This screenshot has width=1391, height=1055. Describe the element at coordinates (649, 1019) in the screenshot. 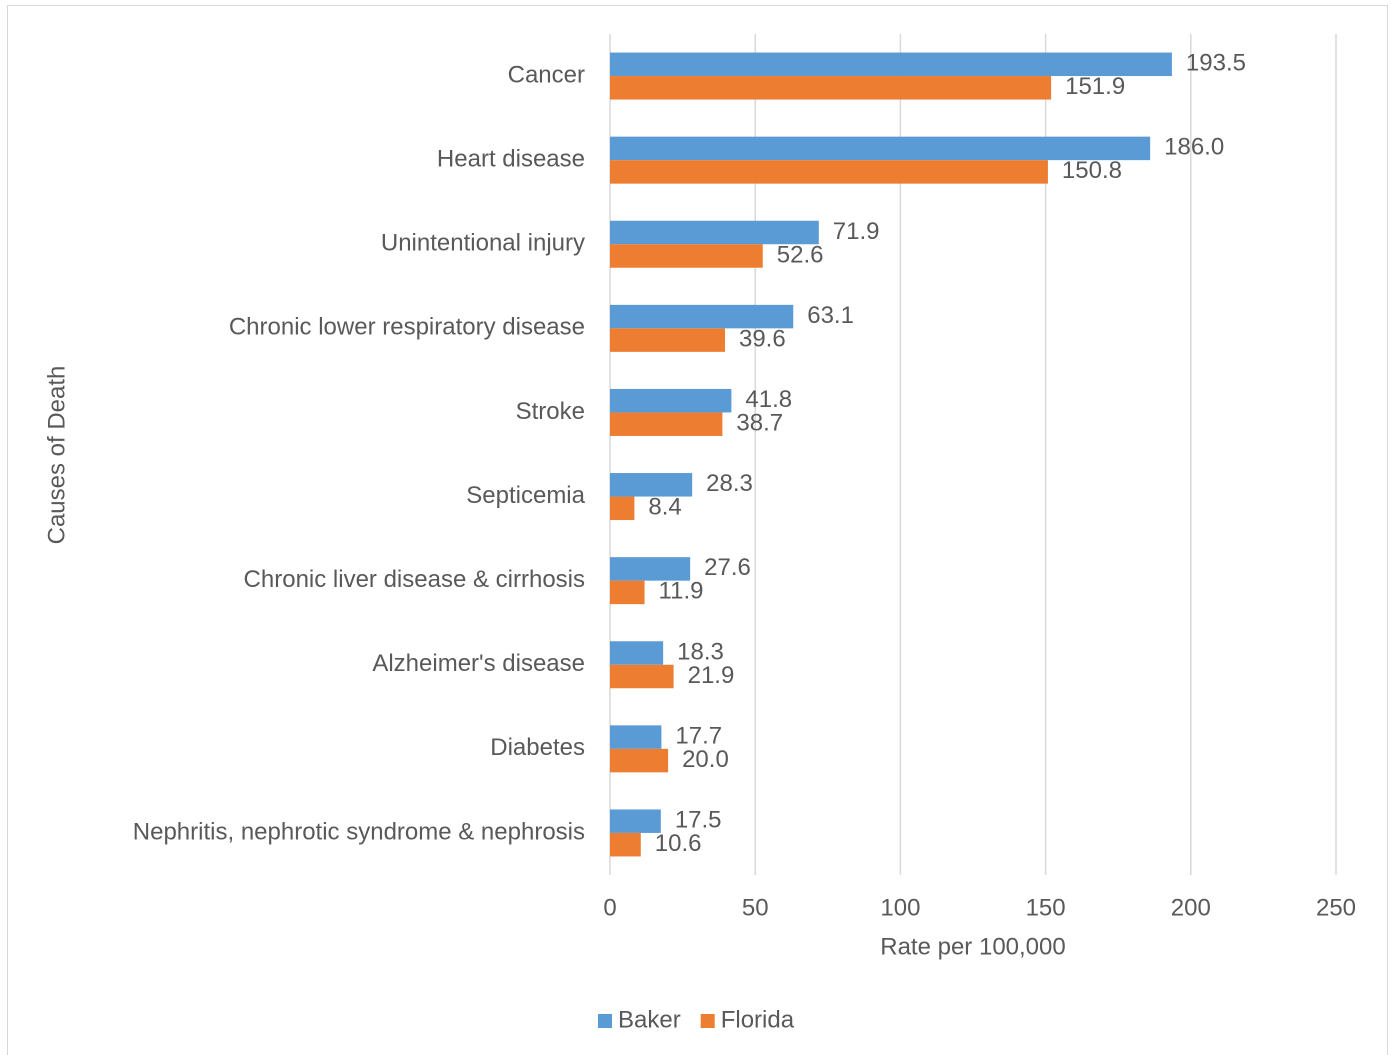

I see `legend-label: Baker` at that location.